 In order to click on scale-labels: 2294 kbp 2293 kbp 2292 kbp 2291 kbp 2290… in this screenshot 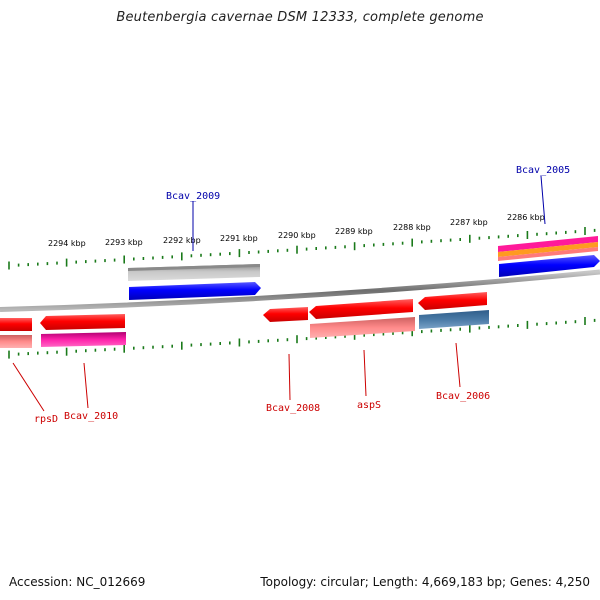, I will do `click(296, 230)`.